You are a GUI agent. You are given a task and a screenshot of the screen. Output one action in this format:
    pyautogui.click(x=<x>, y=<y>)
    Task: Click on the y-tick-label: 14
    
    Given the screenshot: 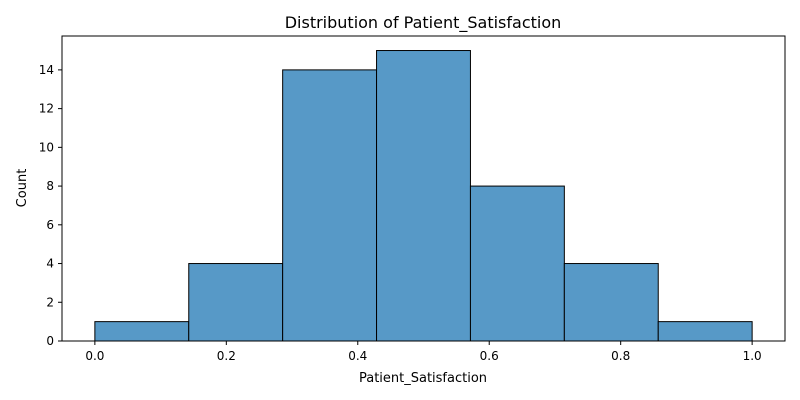 What is the action you would take?
    pyautogui.click(x=46, y=70)
    